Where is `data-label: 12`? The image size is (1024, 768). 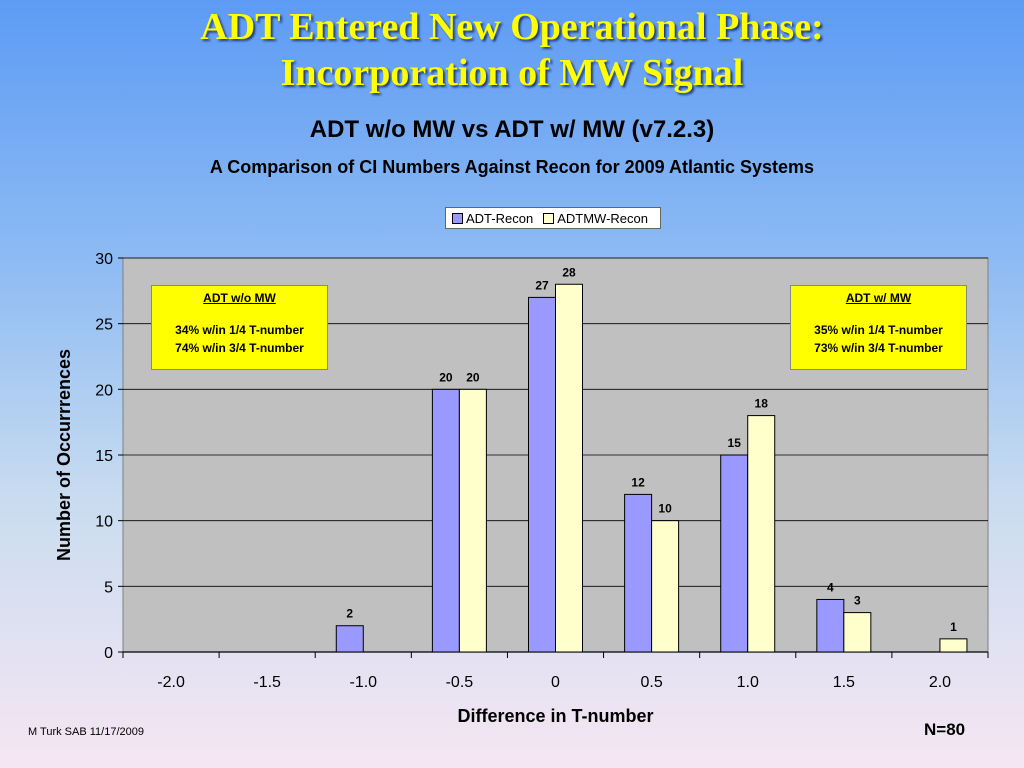
data-label: 12 is located at coordinates (638, 482).